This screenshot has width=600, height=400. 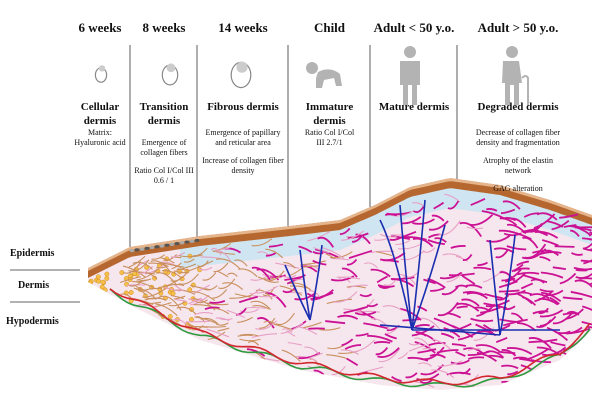 What do you see at coordinates (518, 188) in the screenshot?
I see `note: GAG alteration` at bounding box center [518, 188].